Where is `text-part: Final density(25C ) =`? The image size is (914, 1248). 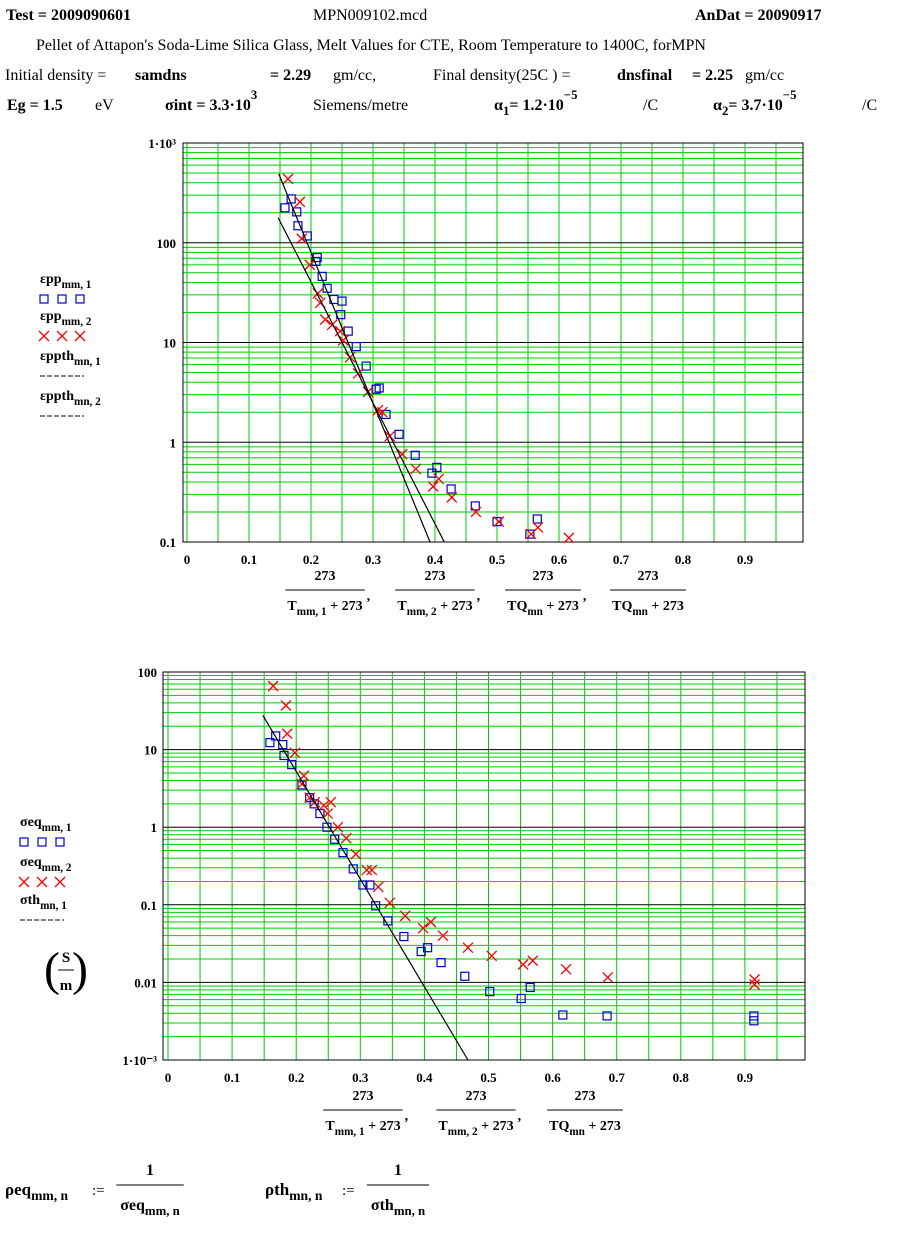 text-part: Final density(25C ) = is located at coordinates (501, 75).